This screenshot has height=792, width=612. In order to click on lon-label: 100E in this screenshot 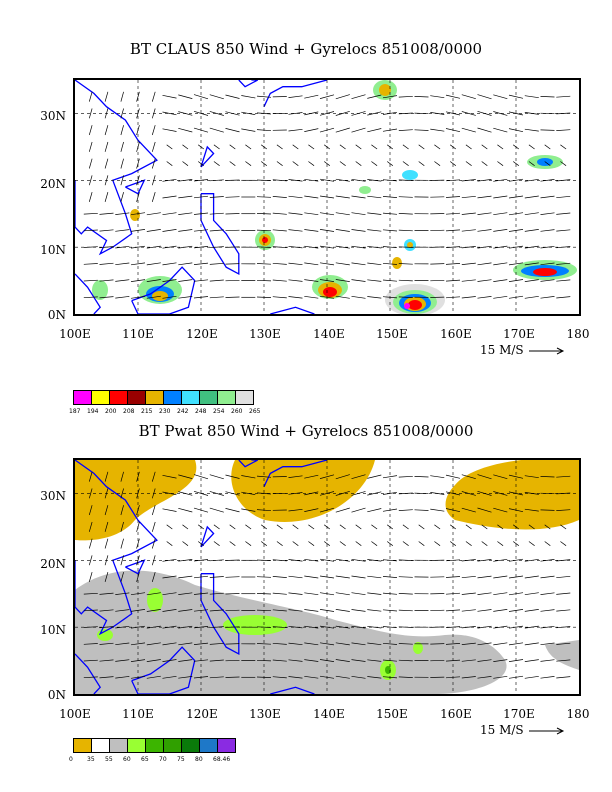, I will do `click(75, 714)`.